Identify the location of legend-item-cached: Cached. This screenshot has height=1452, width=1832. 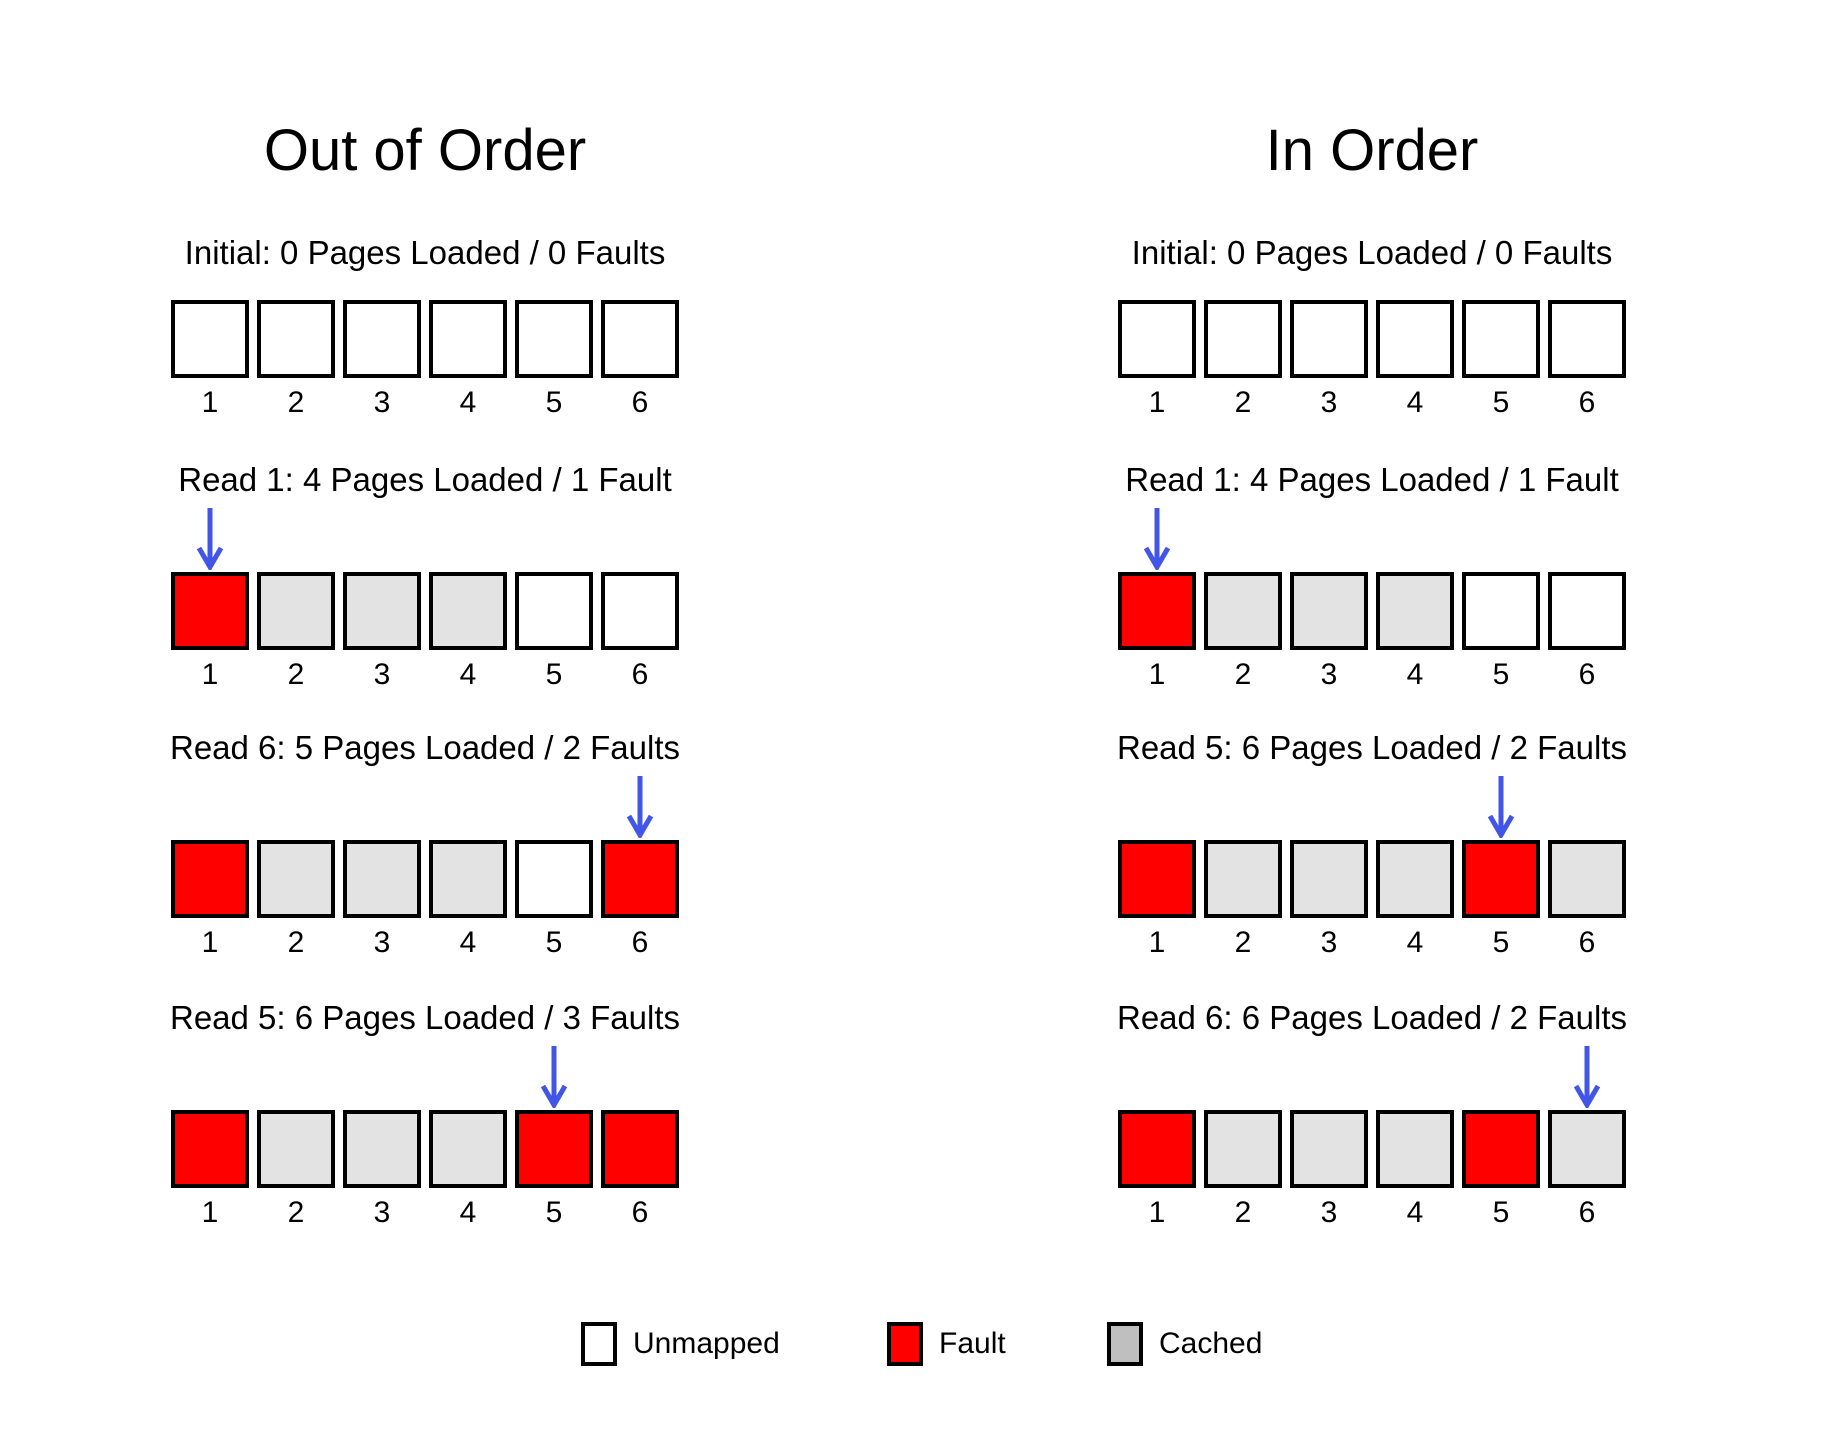
(1184, 1344).